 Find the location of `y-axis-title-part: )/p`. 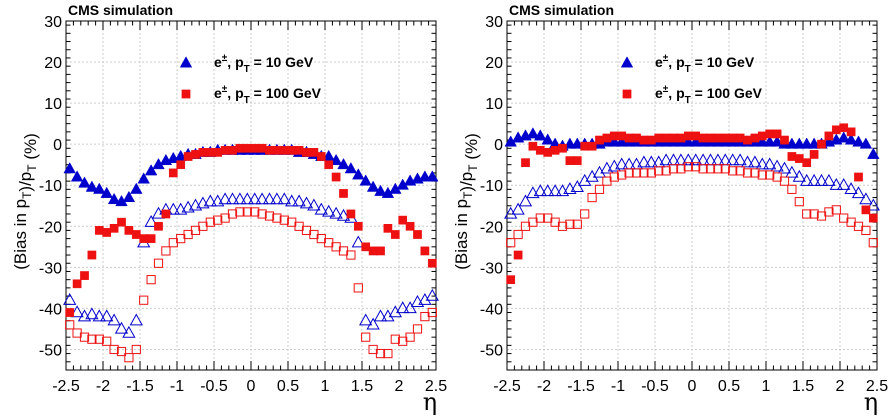

y-axis-title-part: )/p is located at coordinates (466, 182).